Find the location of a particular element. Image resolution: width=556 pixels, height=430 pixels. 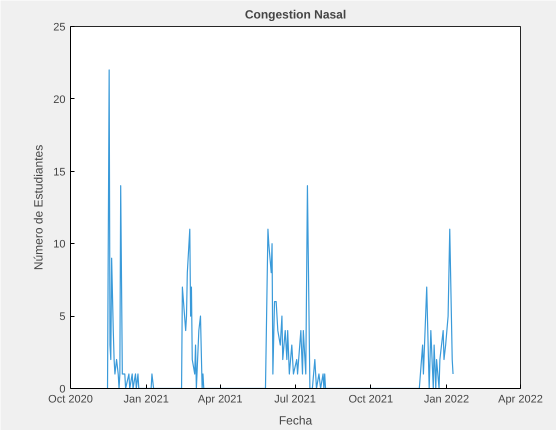

y-tick-label: 0 is located at coordinates (62, 390).